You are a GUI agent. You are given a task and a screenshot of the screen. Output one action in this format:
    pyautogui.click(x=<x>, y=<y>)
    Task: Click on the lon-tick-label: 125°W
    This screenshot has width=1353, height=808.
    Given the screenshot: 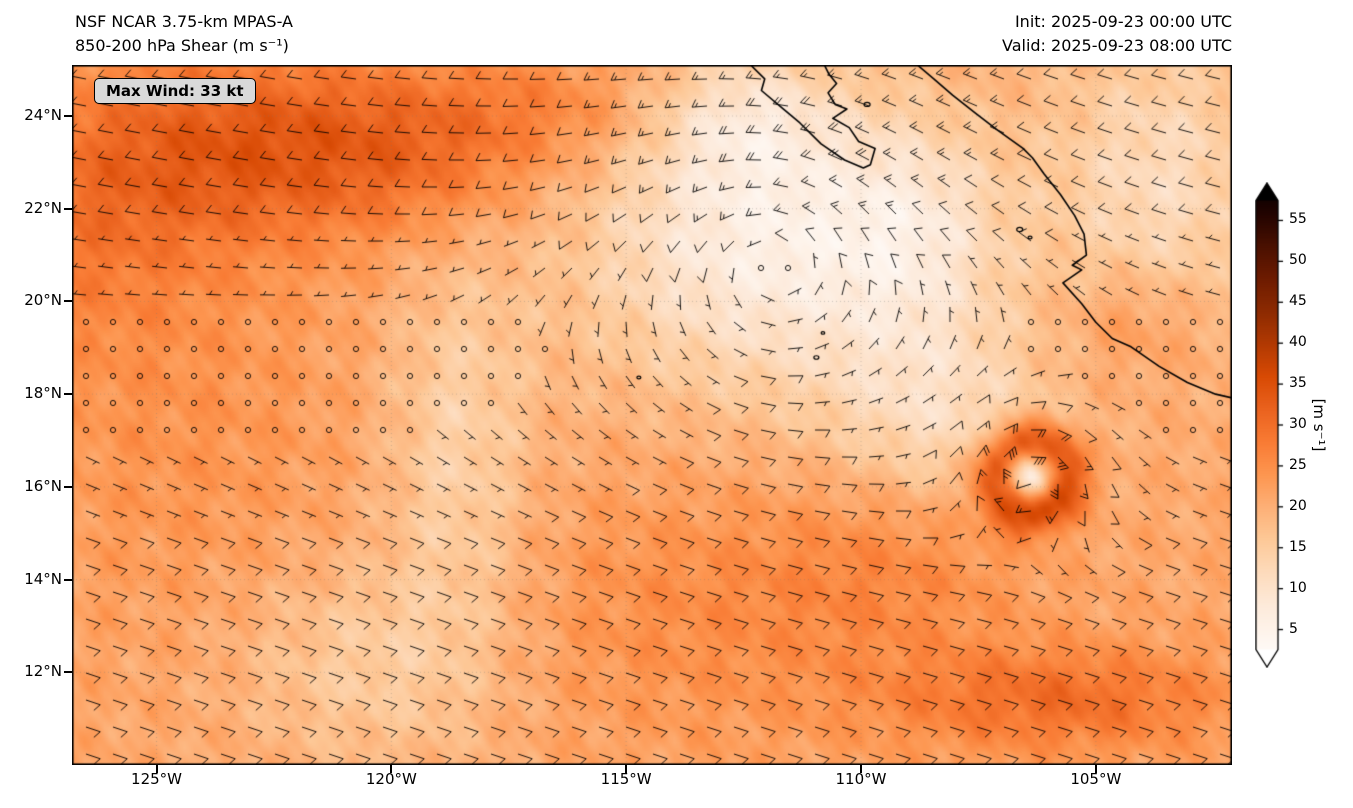 What is the action you would take?
    pyautogui.click(x=157, y=779)
    